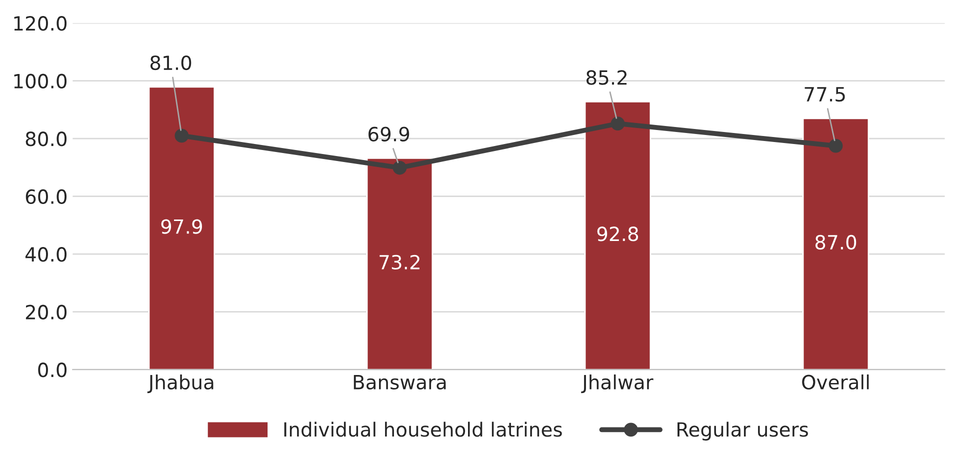  I want to click on data-label: 81.0, so click(171, 62).